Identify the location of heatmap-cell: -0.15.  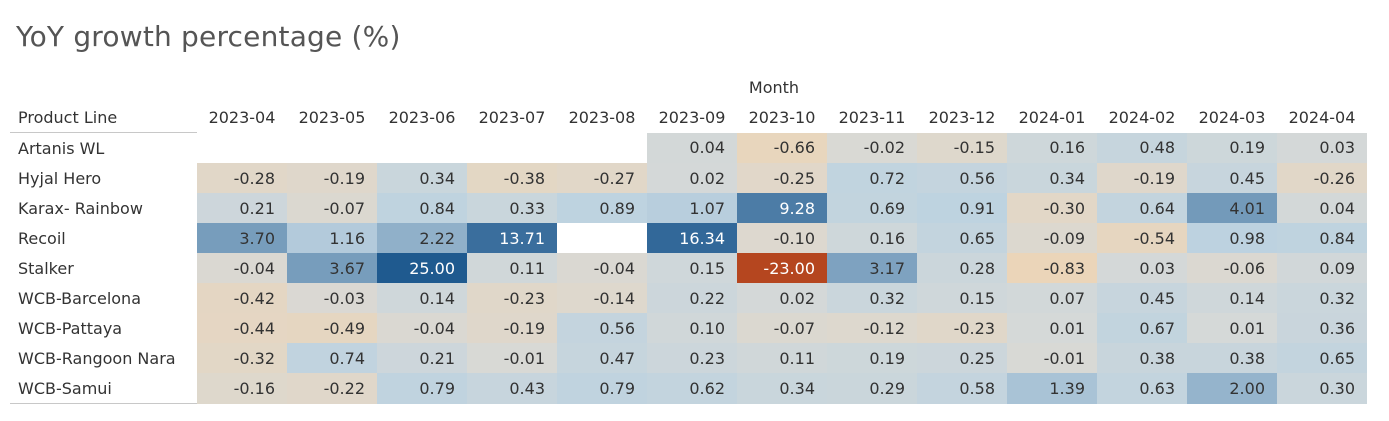
(962, 147).